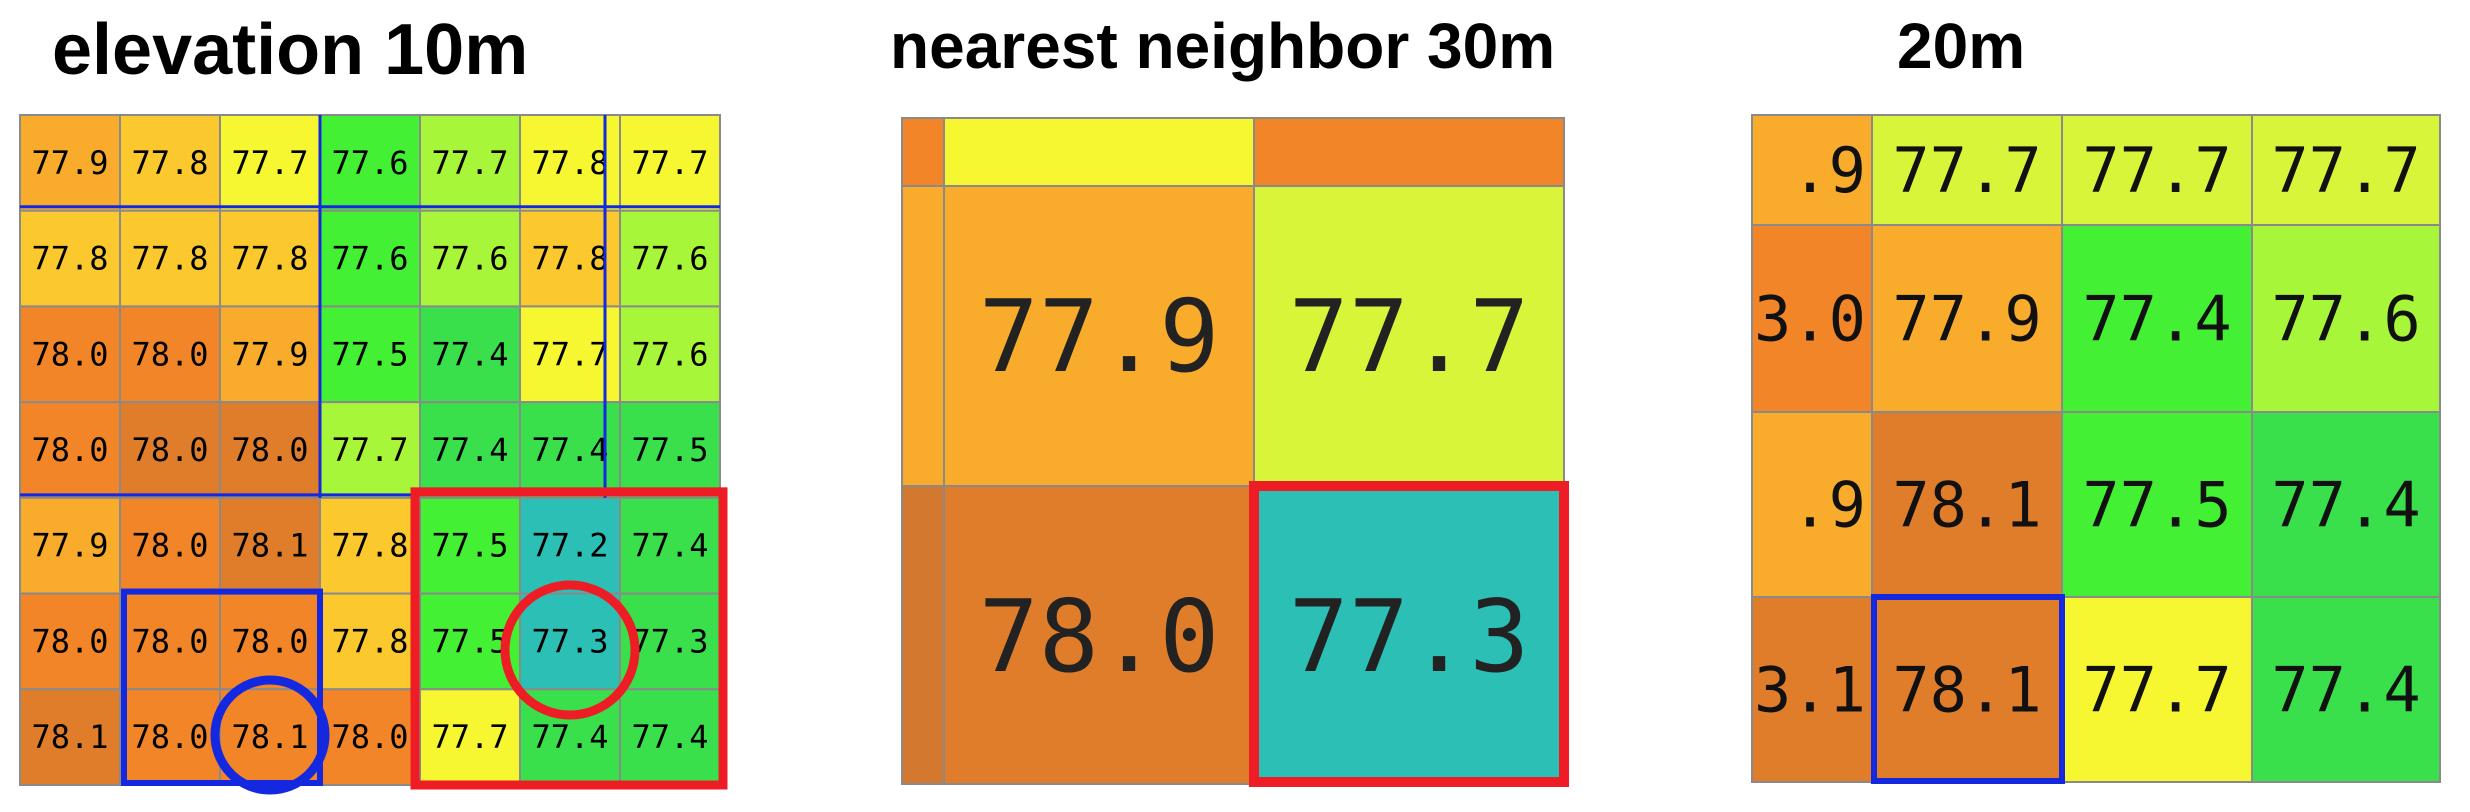 The image size is (2470, 812). Describe the element at coordinates (1966, 690) in the screenshot. I see `cell-20m-value: 78.1` at that location.